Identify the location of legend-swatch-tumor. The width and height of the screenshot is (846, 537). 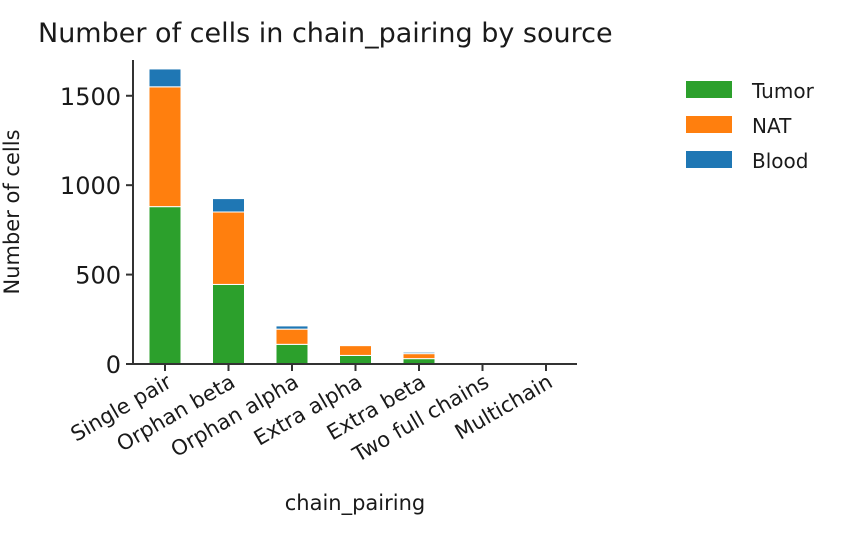
(709, 89).